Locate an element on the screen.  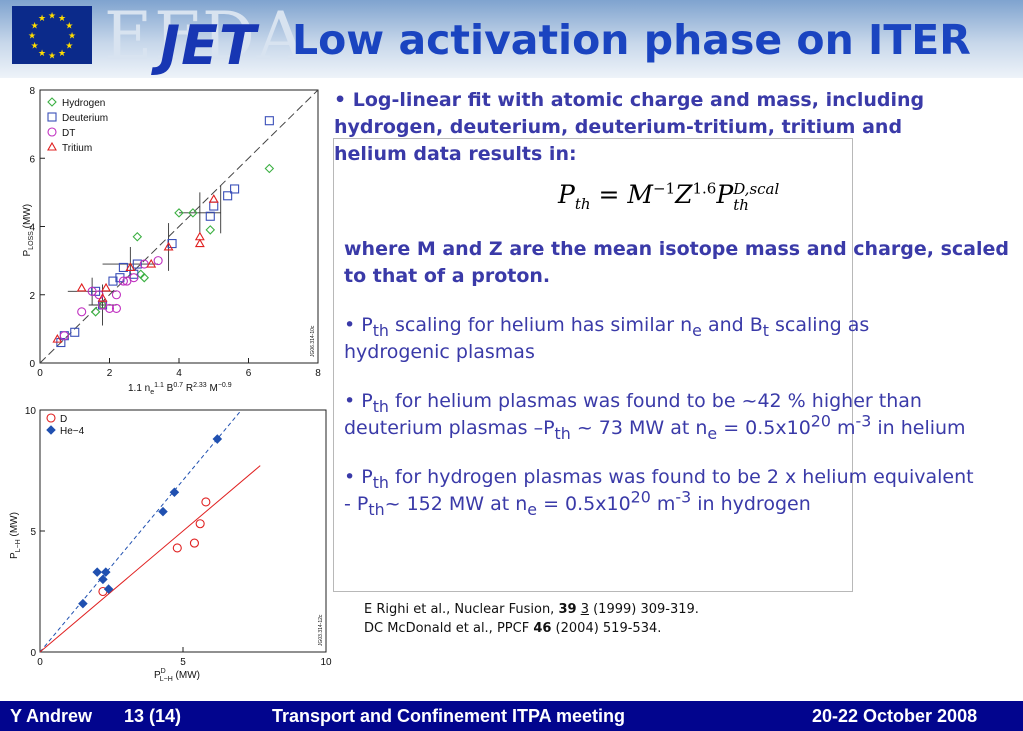
x-axis-label-part: 2.33 is located at coordinates (200, 385).